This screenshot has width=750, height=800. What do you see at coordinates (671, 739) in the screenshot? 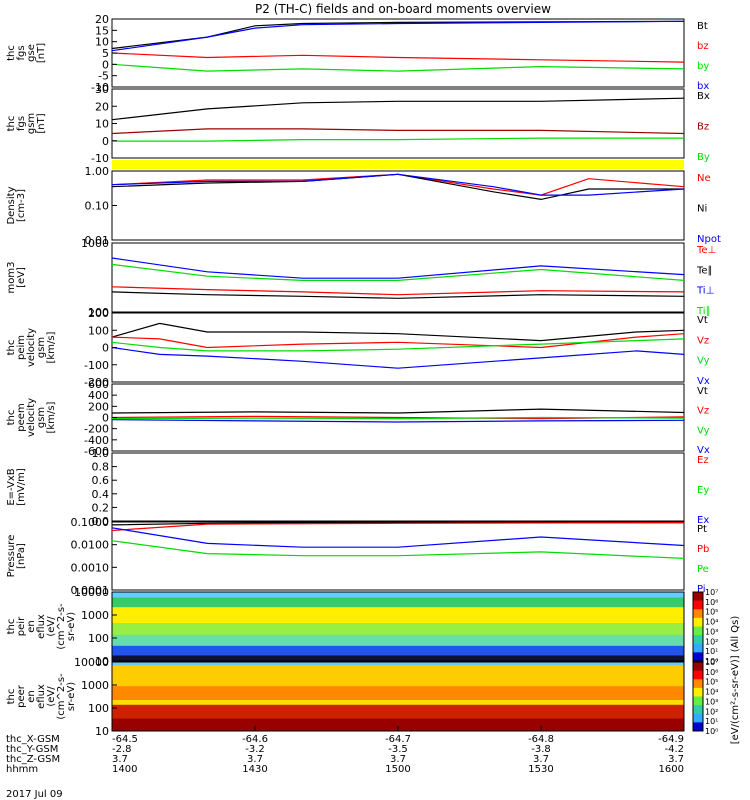
I see `x-tick-label: -64.9` at bounding box center [671, 739].